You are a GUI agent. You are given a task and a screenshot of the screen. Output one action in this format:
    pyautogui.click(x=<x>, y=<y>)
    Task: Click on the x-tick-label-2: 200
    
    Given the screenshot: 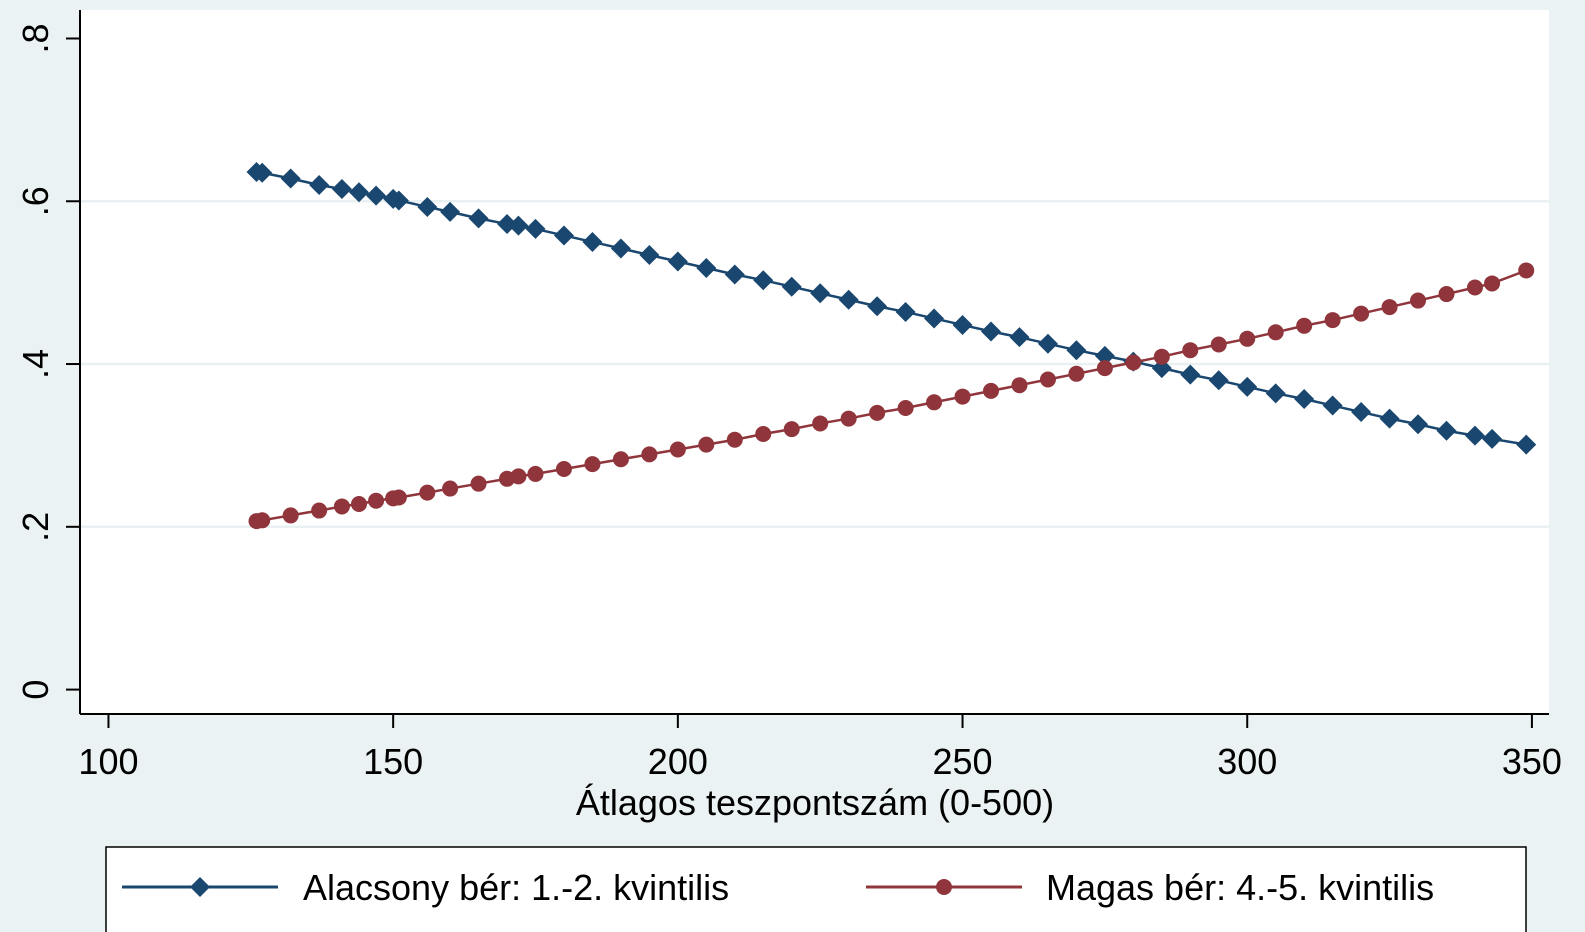 What is the action you would take?
    pyautogui.click(x=678, y=761)
    